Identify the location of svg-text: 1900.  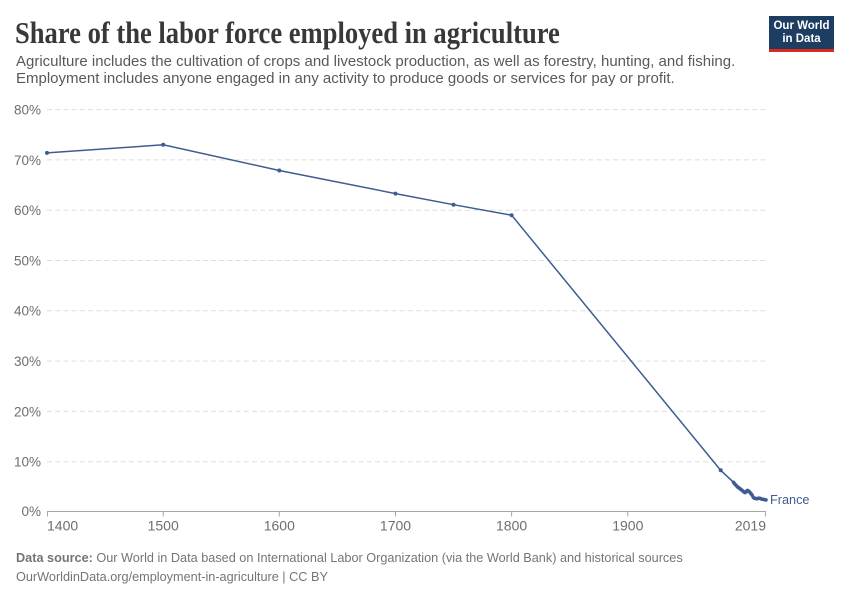
(627, 526).